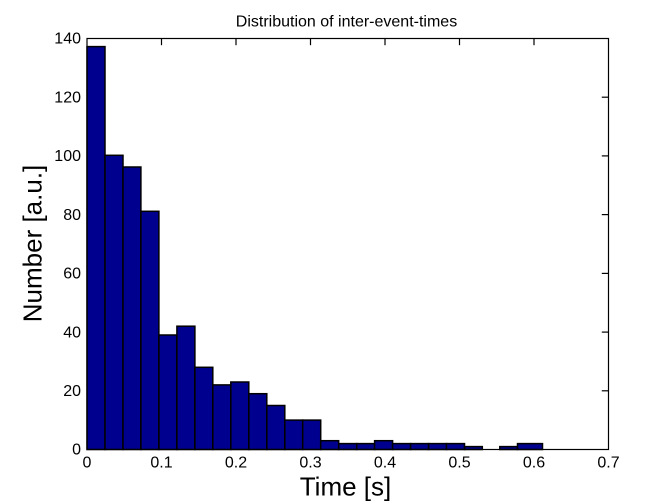 This screenshot has width=672, height=504. What do you see at coordinates (67, 156) in the screenshot?
I see `svg-text: 100` at bounding box center [67, 156].